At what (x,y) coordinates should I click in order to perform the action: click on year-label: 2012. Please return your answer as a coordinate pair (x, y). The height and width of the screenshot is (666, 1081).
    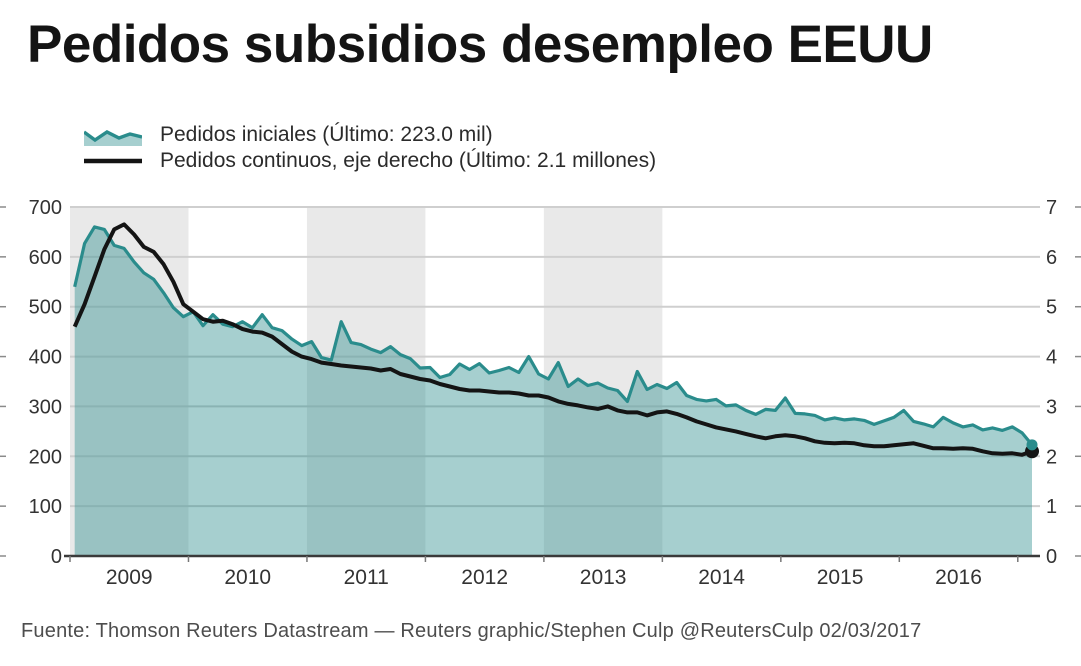
    Looking at the image, I should click on (484, 577).